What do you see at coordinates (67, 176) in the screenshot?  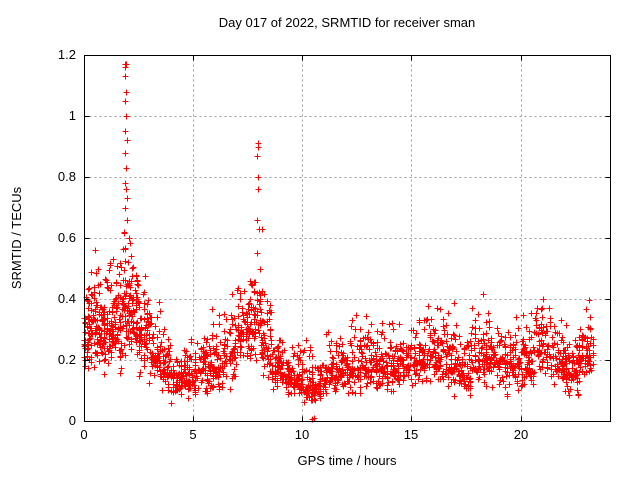 I see `y-tick-label: 0.8` at bounding box center [67, 176].